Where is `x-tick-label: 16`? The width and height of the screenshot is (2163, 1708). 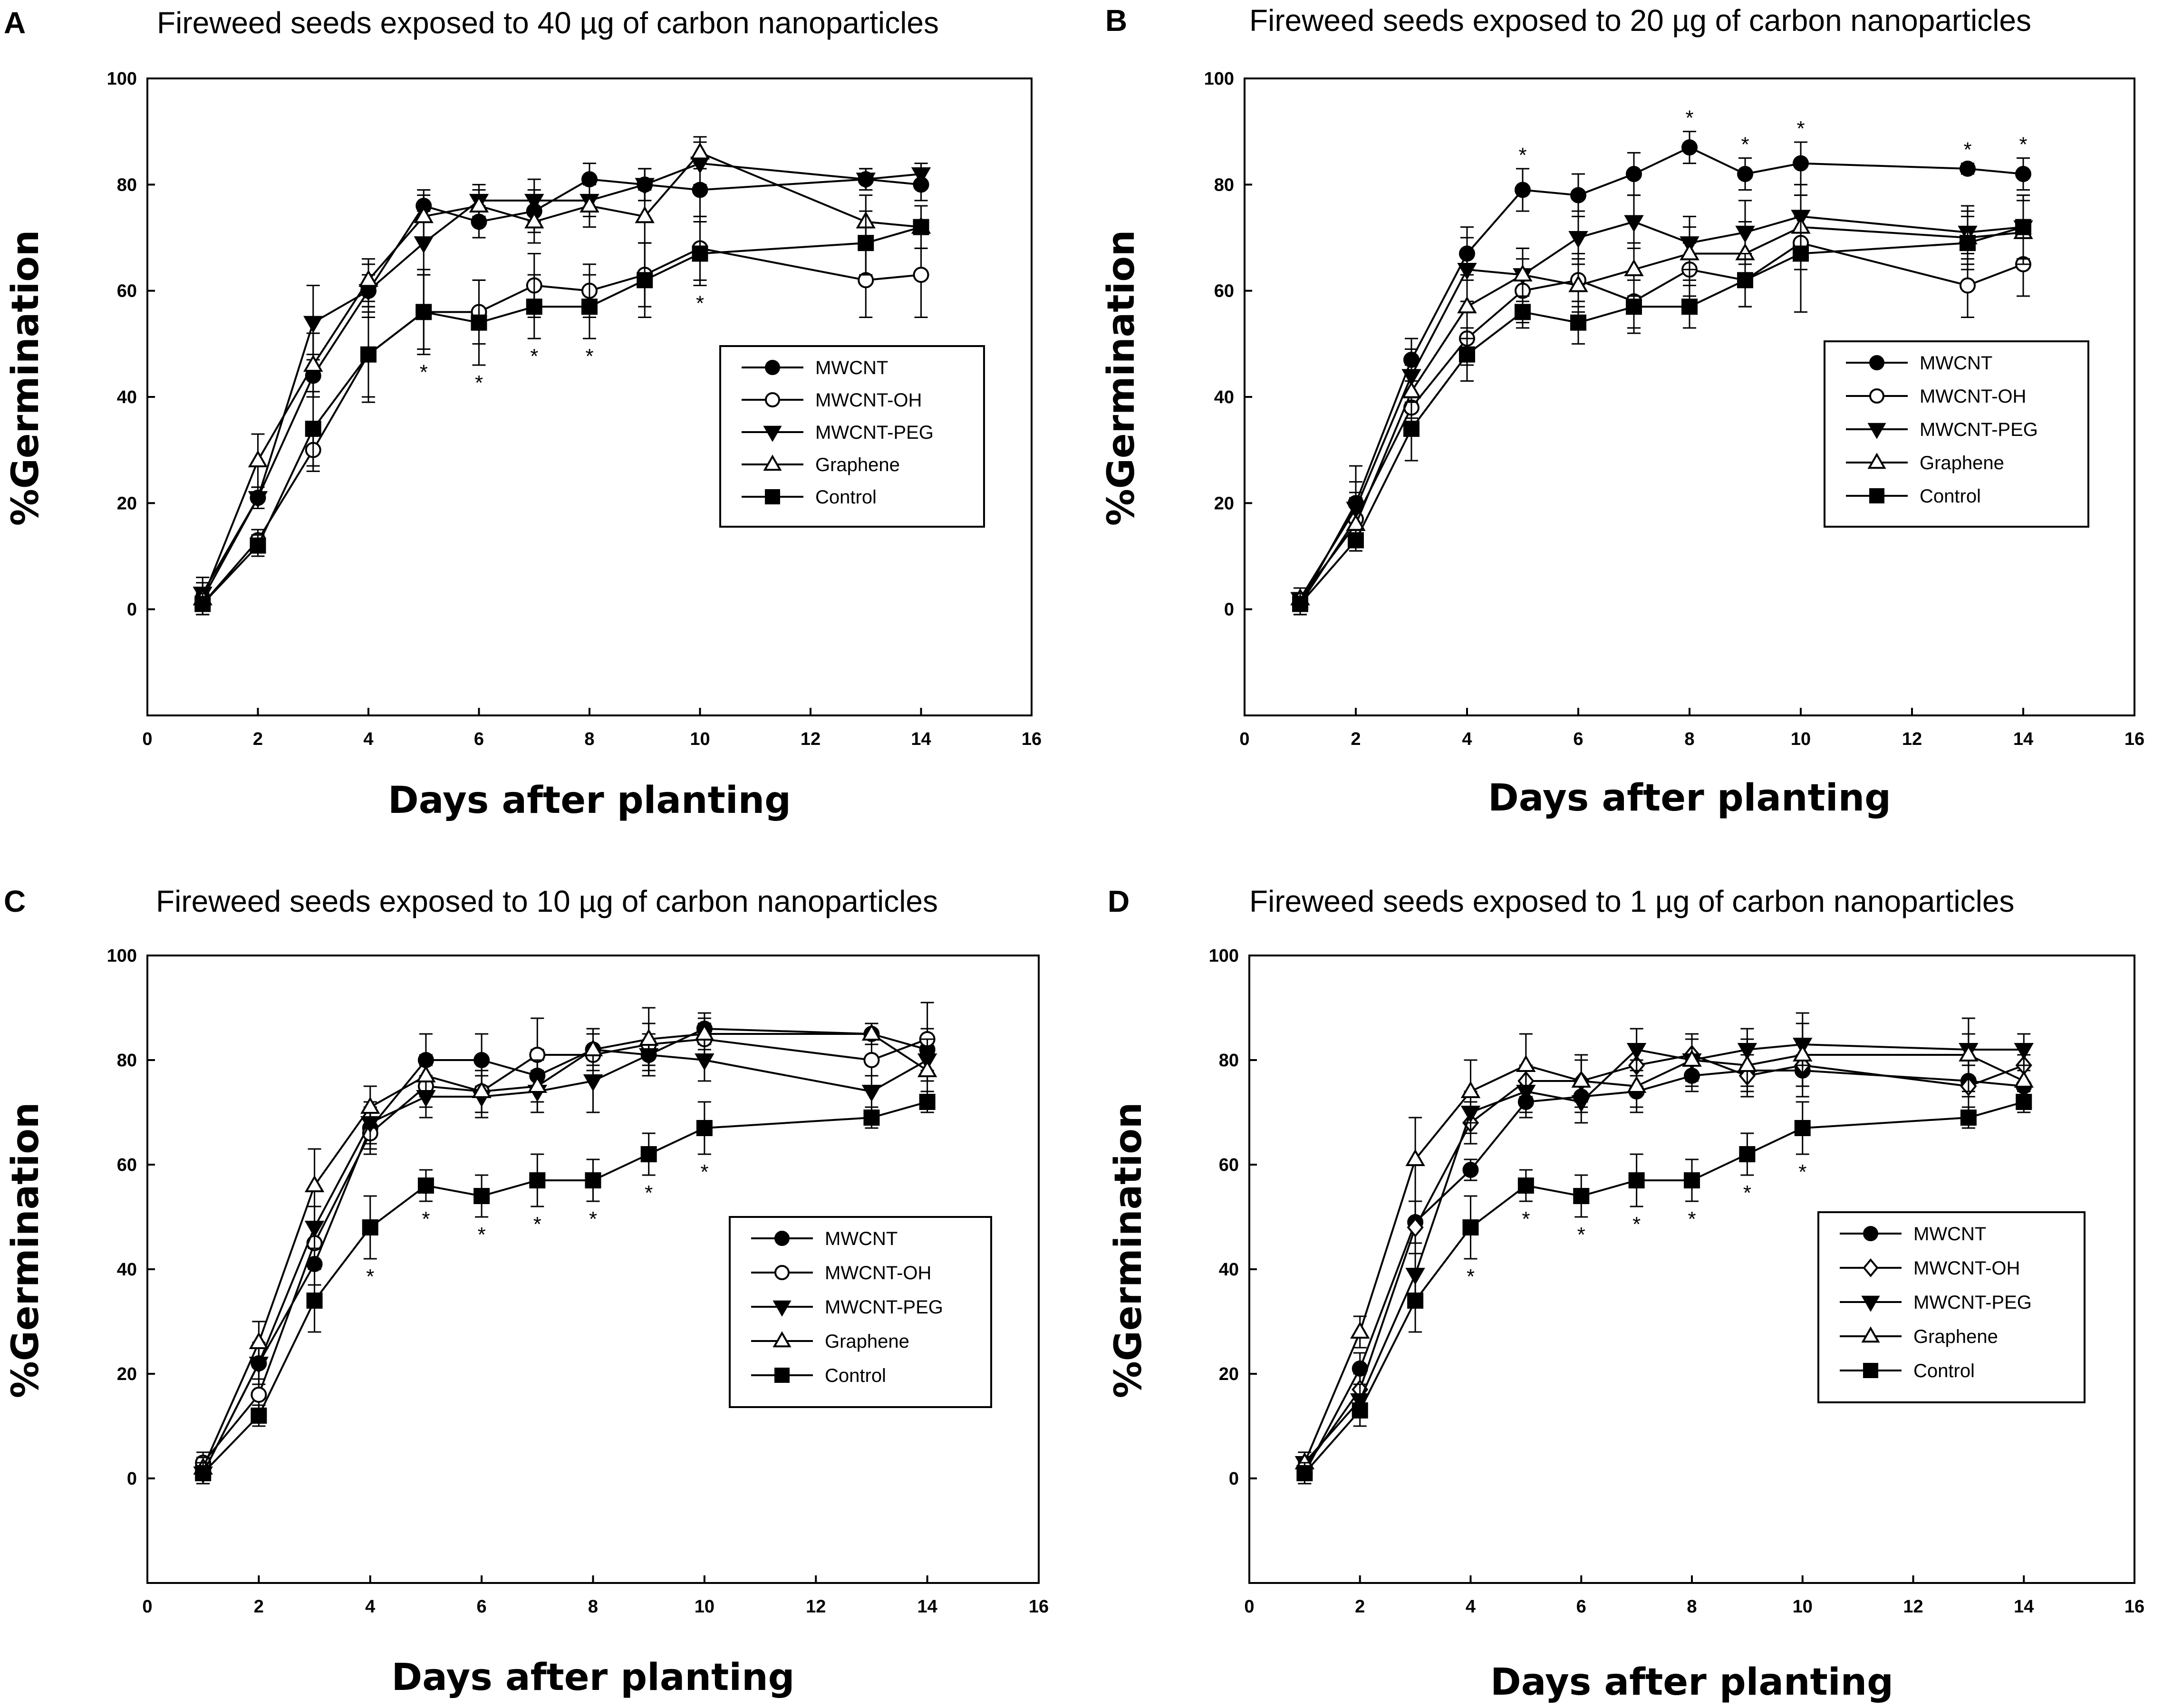
x-tick-label: 16 is located at coordinates (2134, 739).